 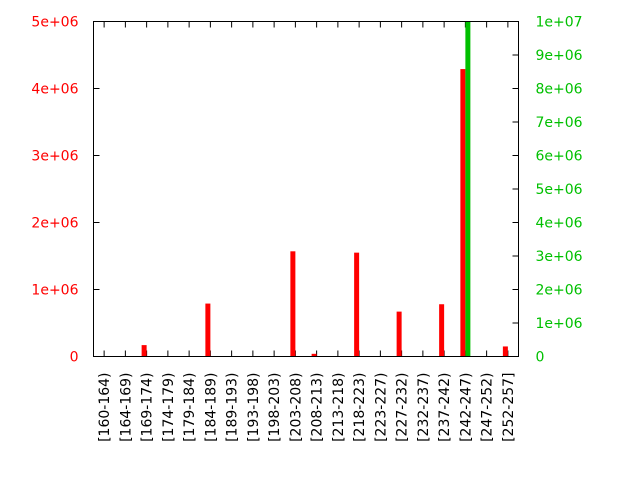 I want to click on x-tick-label: [242-247), so click(x=466, y=407).